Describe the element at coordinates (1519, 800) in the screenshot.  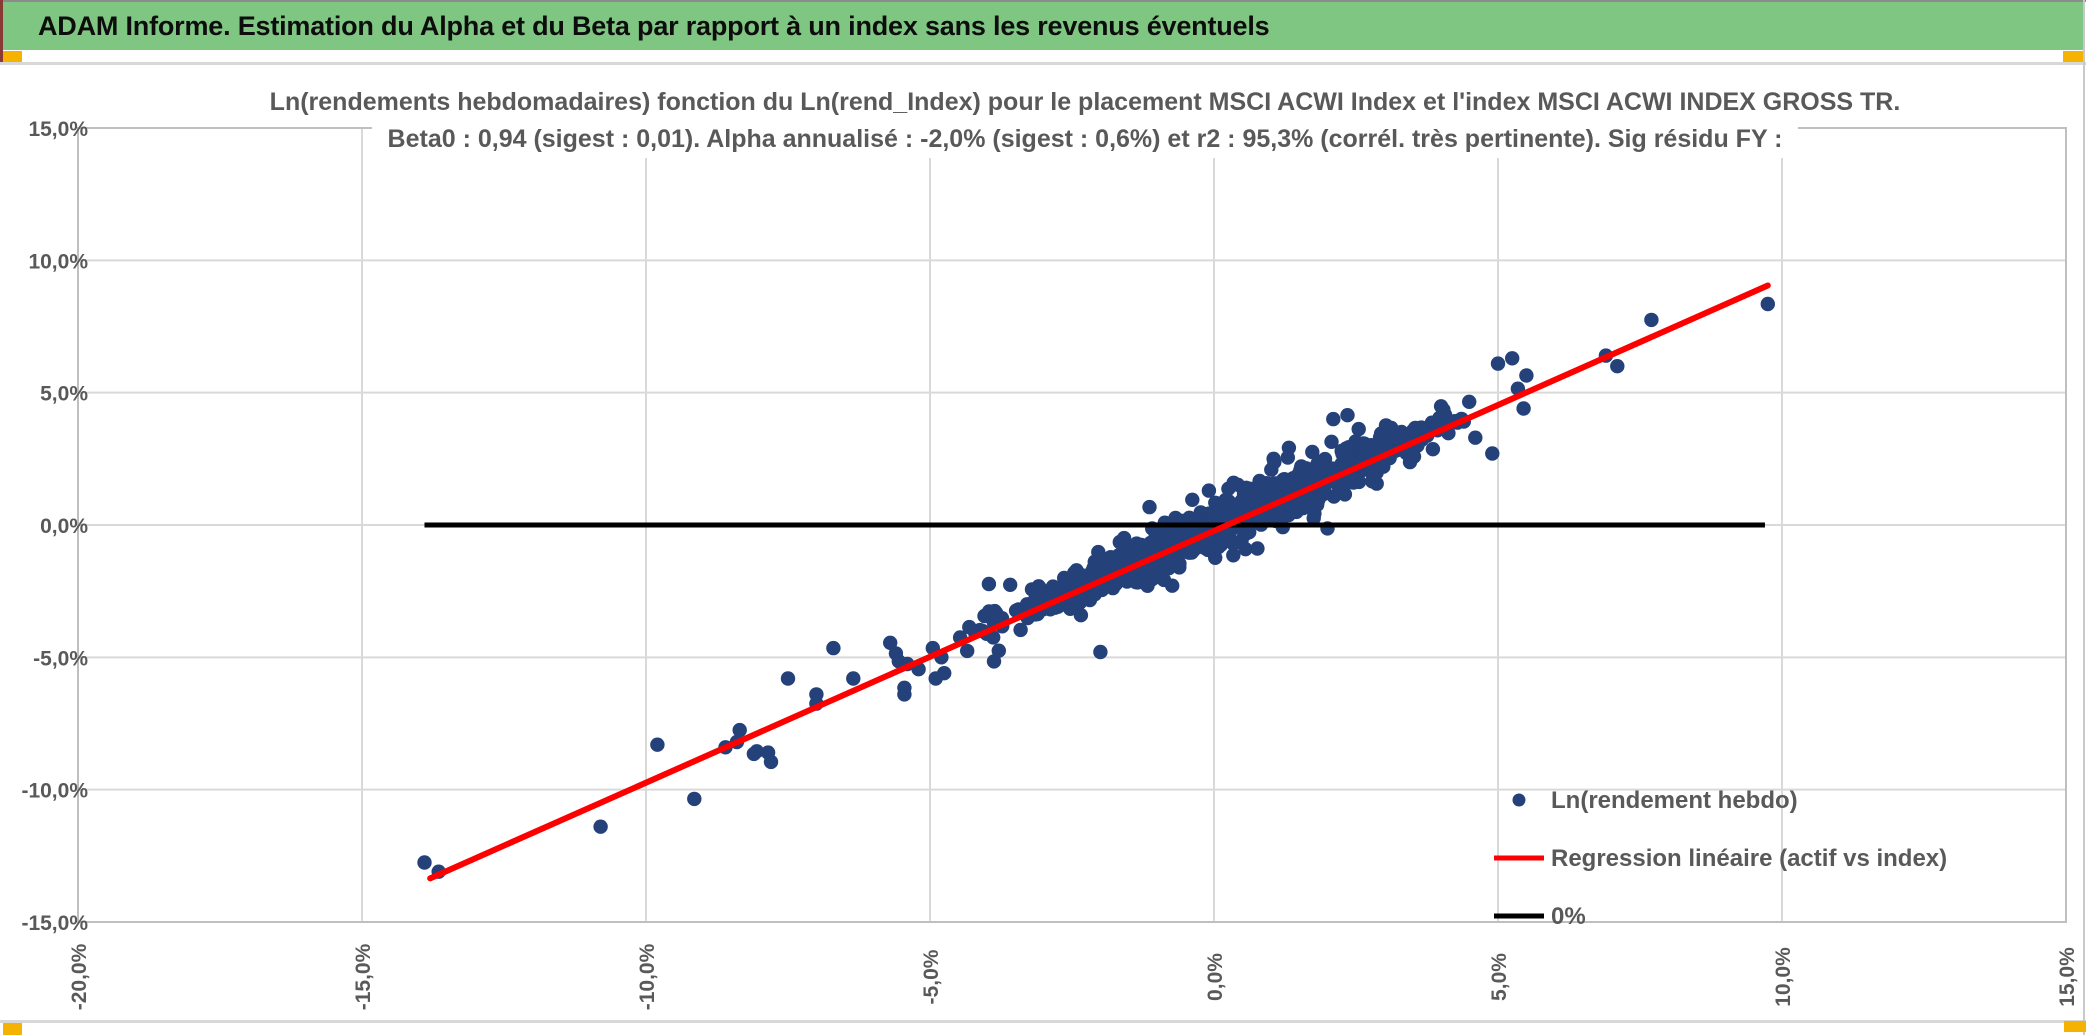
I see `legend-marker-dot` at that location.